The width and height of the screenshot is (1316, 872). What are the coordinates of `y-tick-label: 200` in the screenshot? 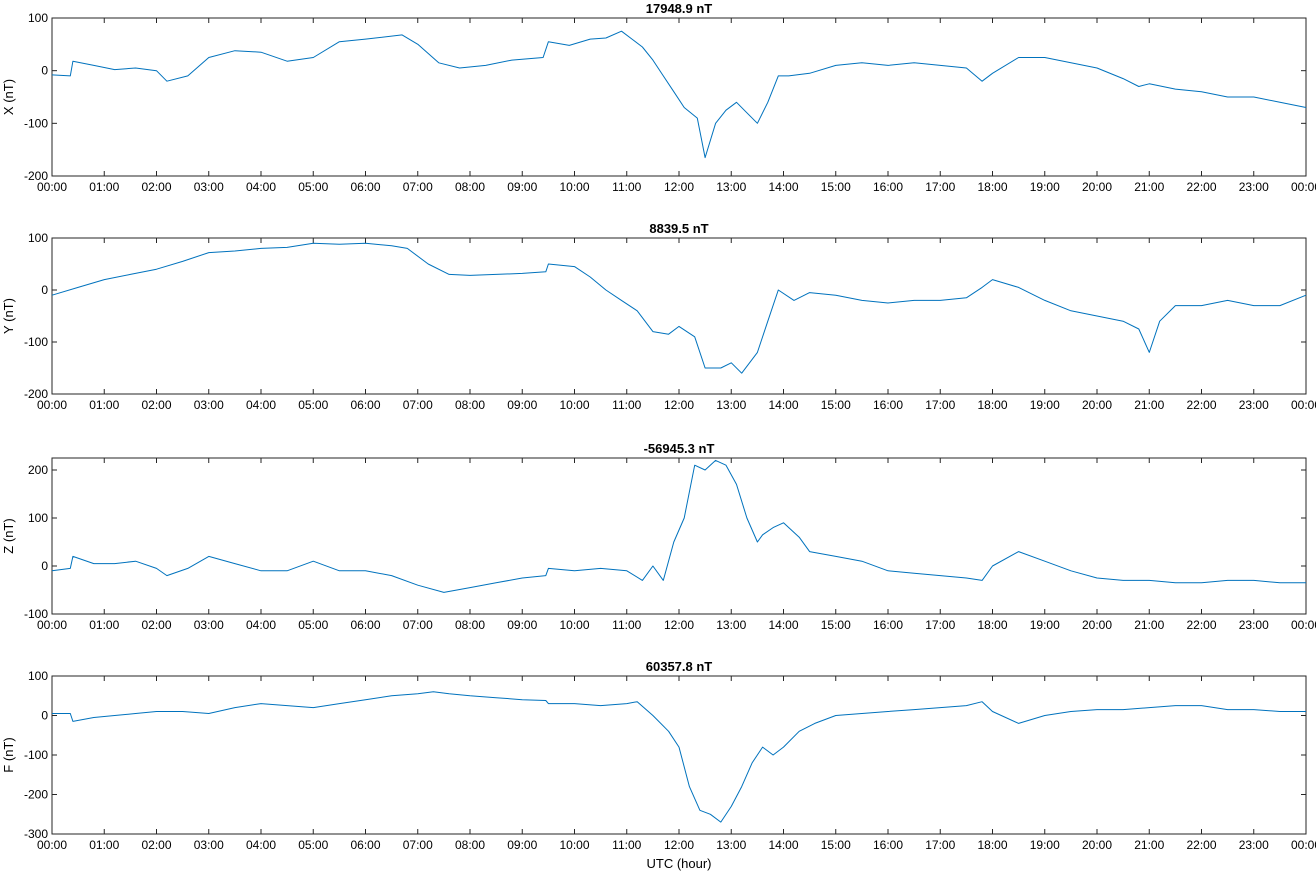 It's located at (38, 470).